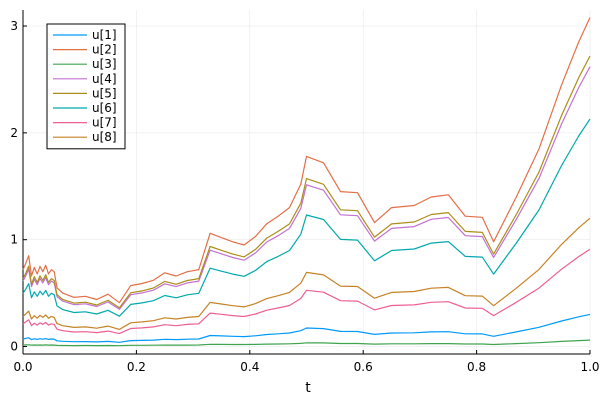  Describe the element at coordinates (22, 367) in the screenshot. I see `x-tick-label: 0.0` at that location.